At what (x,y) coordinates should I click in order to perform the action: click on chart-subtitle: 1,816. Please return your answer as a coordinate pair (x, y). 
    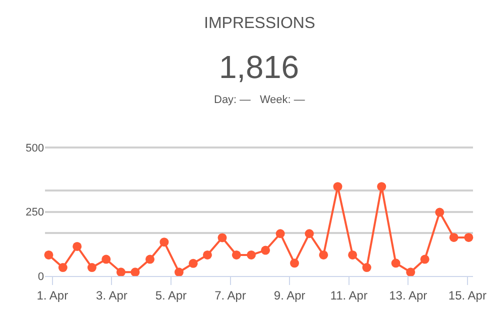
    Looking at the image, I should click on (259, 67).